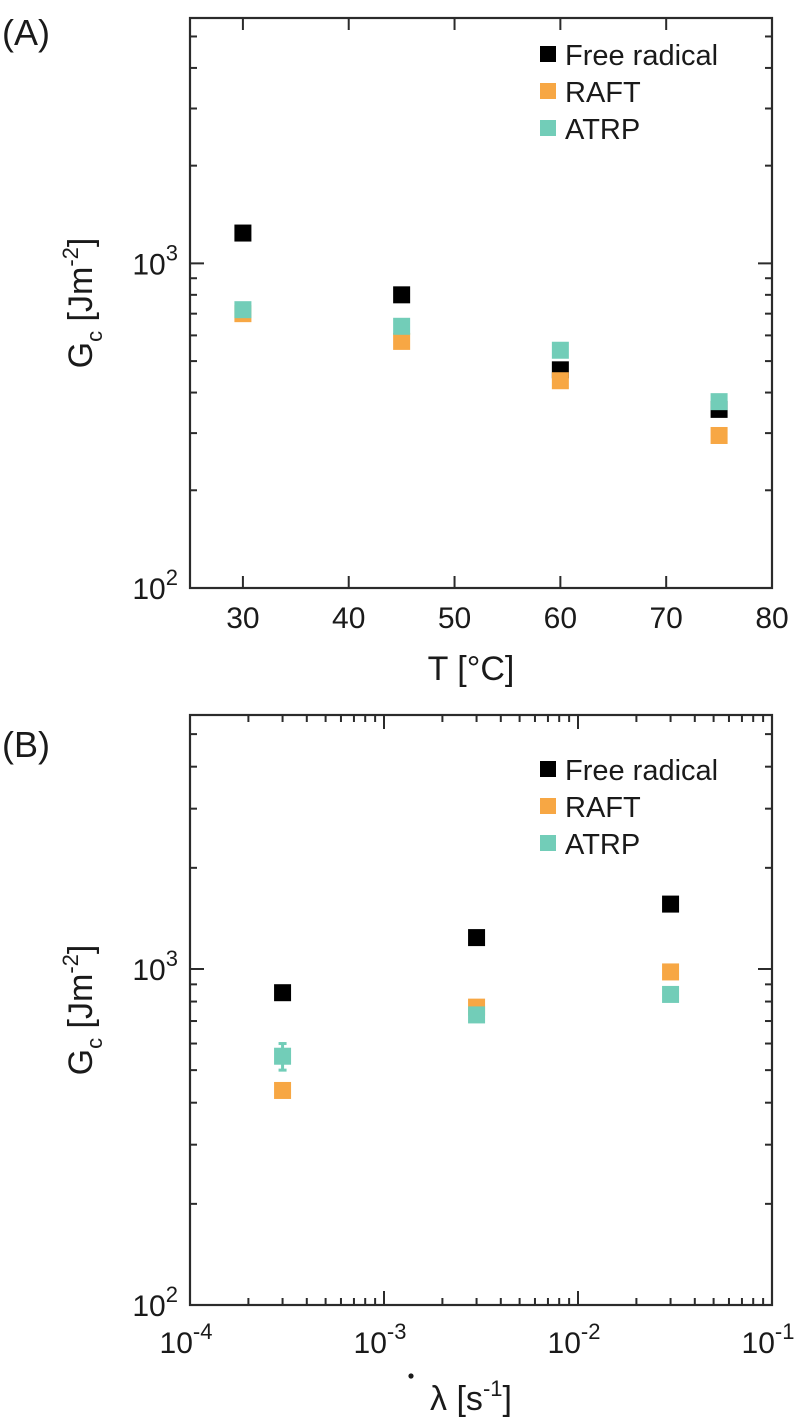  I want to click on x-tick-label: 10⁻³, so click(380, 1339).